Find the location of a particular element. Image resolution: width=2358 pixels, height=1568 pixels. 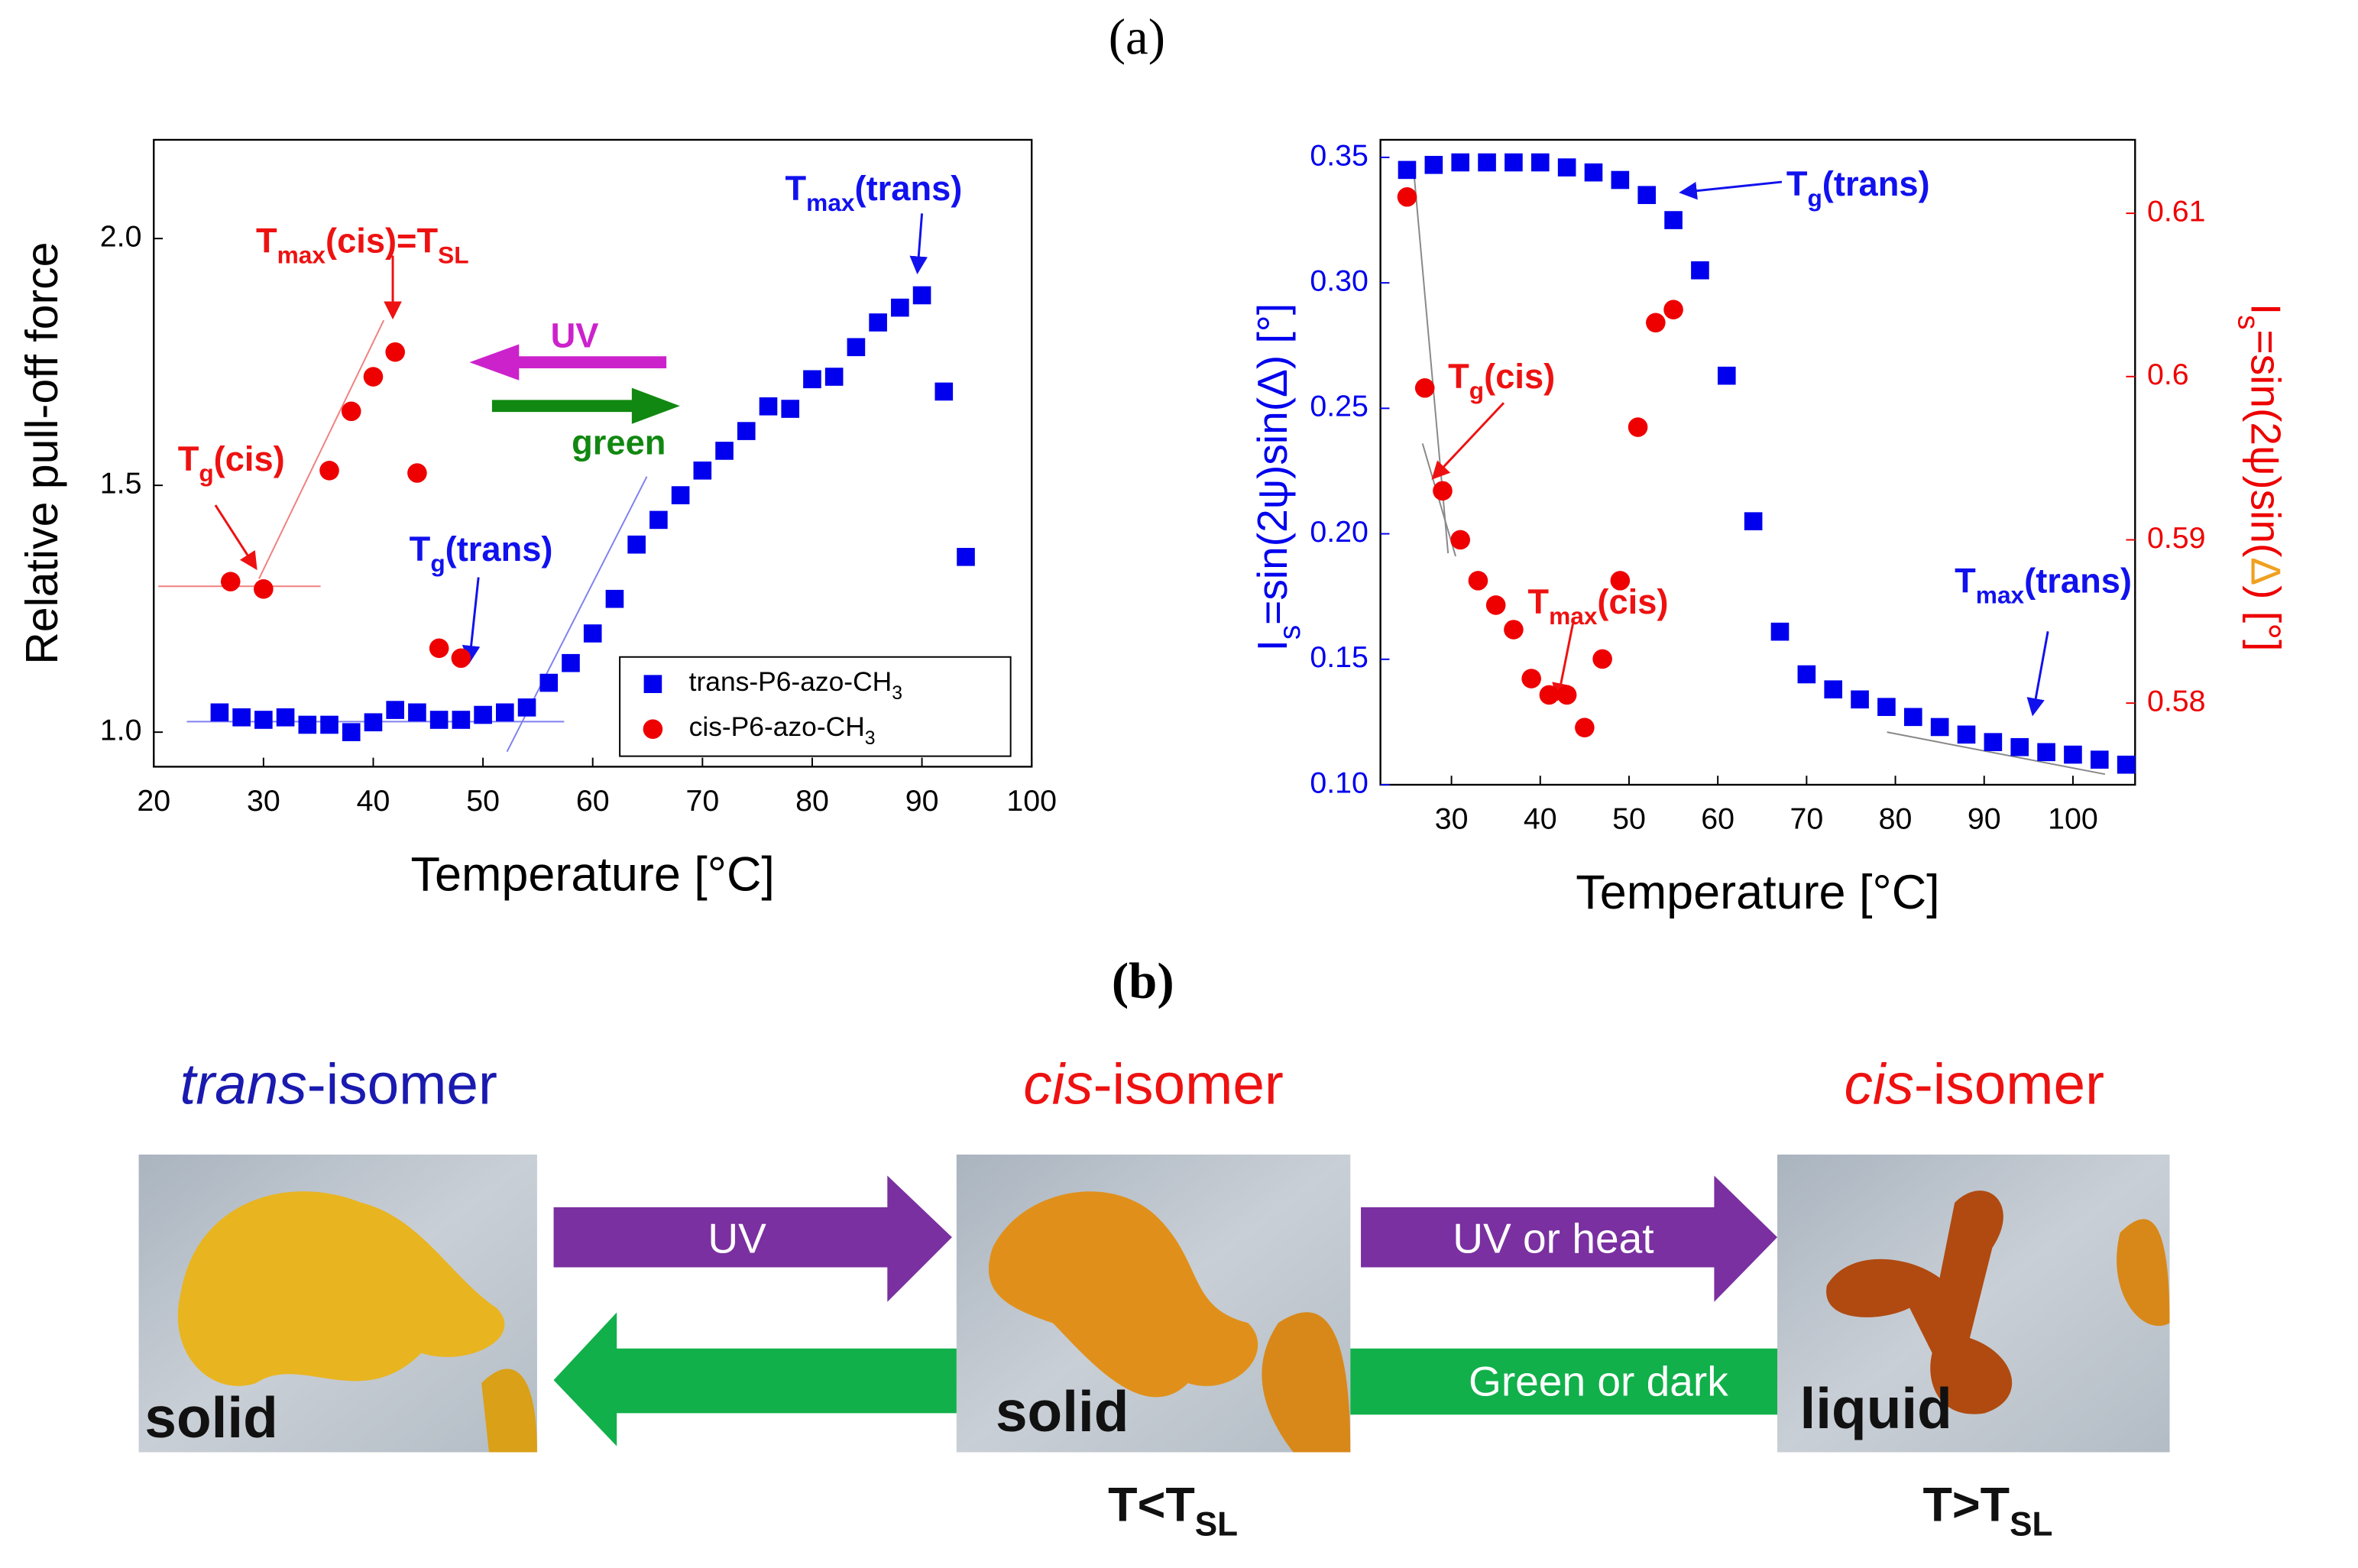

text-segment: cis is located at coordinates (1058, 1083).